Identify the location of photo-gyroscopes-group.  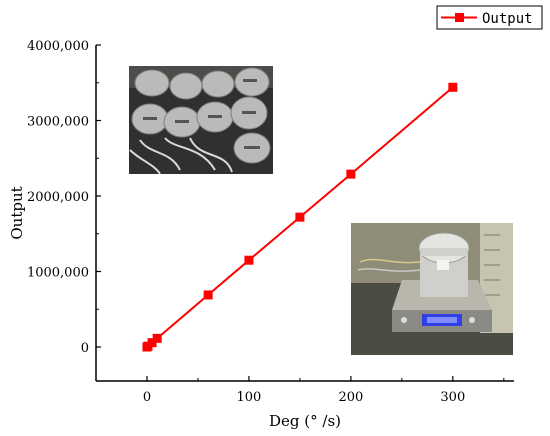
(201, 120).